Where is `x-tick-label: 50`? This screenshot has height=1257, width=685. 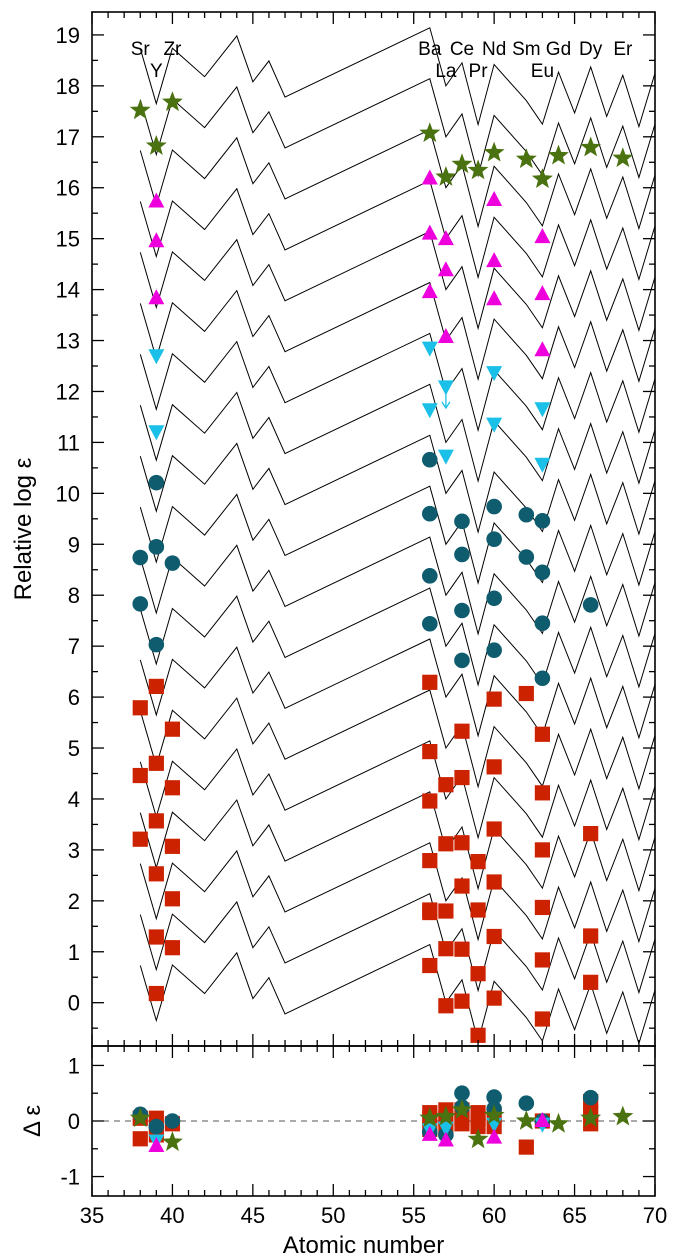 x-tick-label: 50 is located at coordinates (333, 1215).